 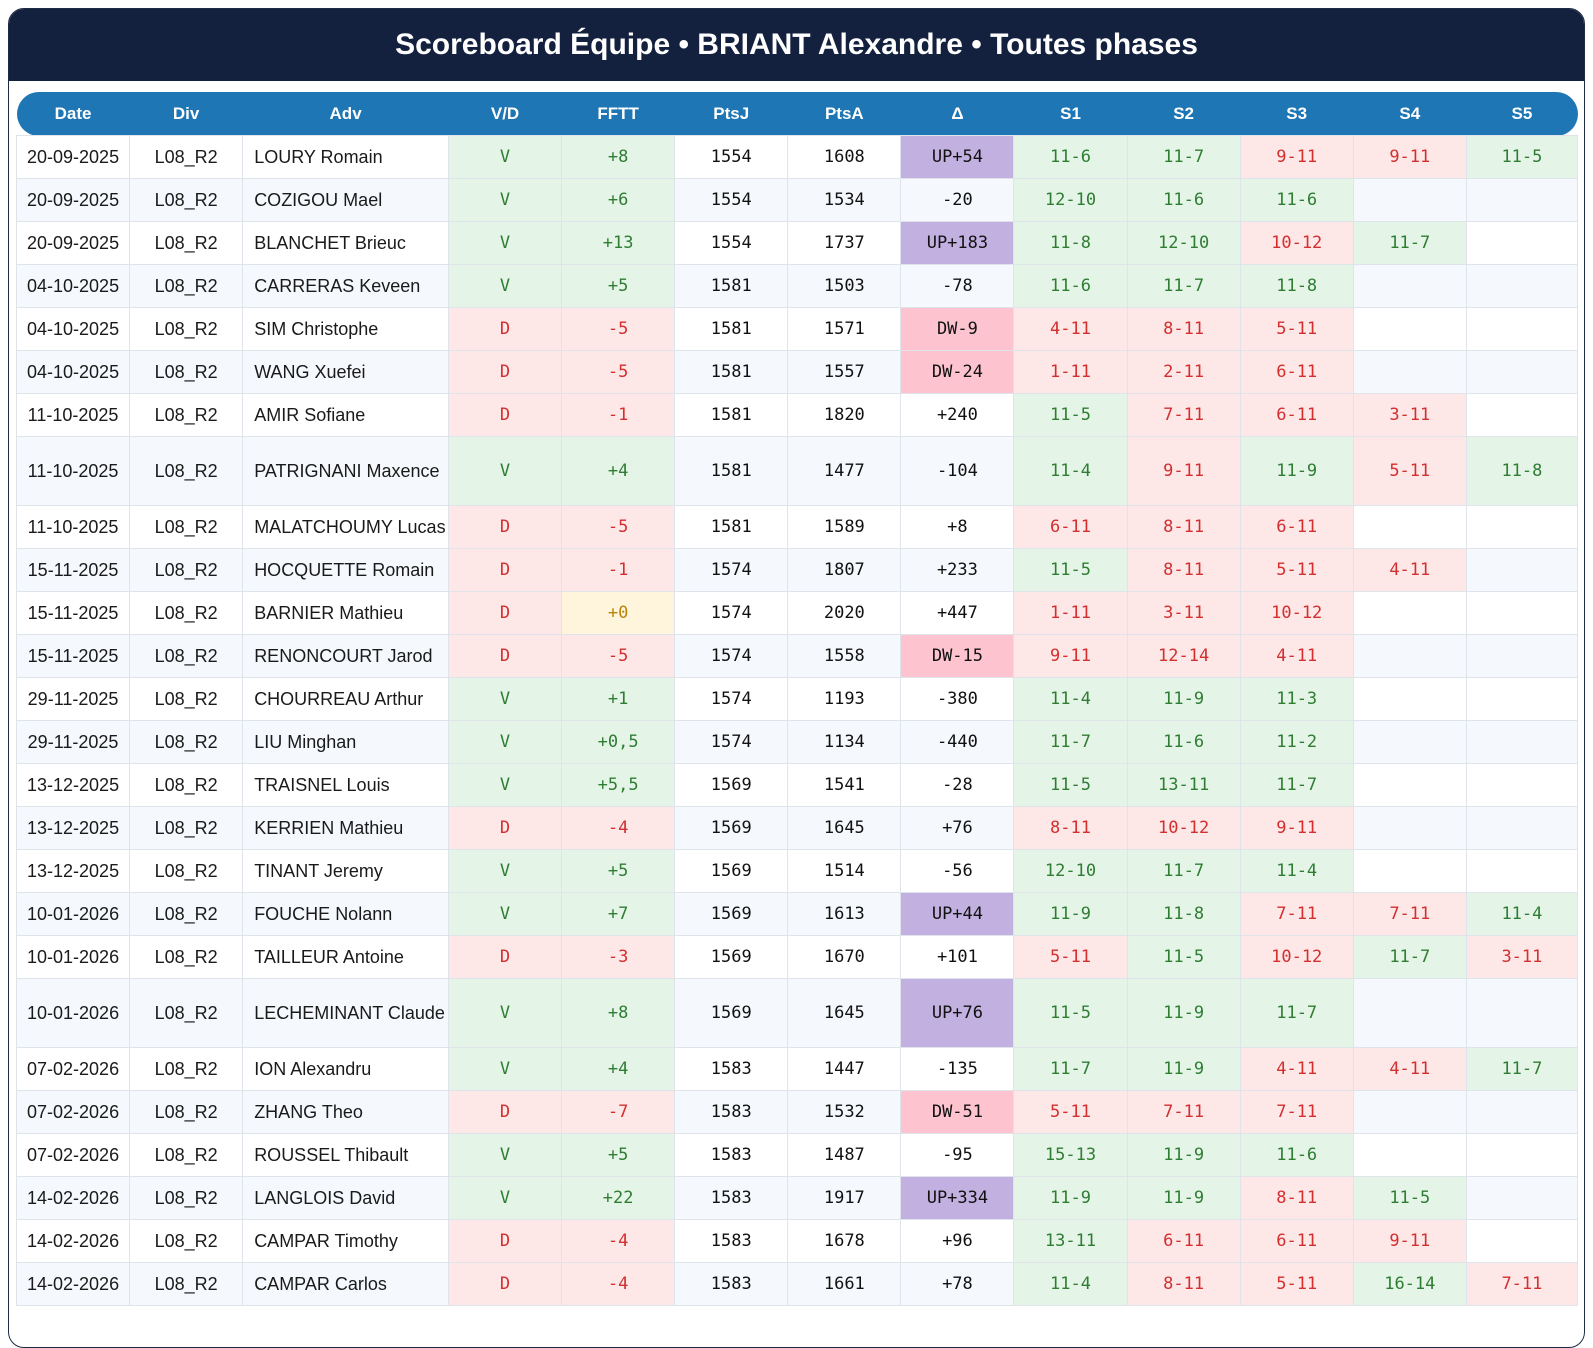 What do you see at coordinates (618, 415) in the screenshot?
I see `fftt-points: -1` at bounding box center [618, 415].